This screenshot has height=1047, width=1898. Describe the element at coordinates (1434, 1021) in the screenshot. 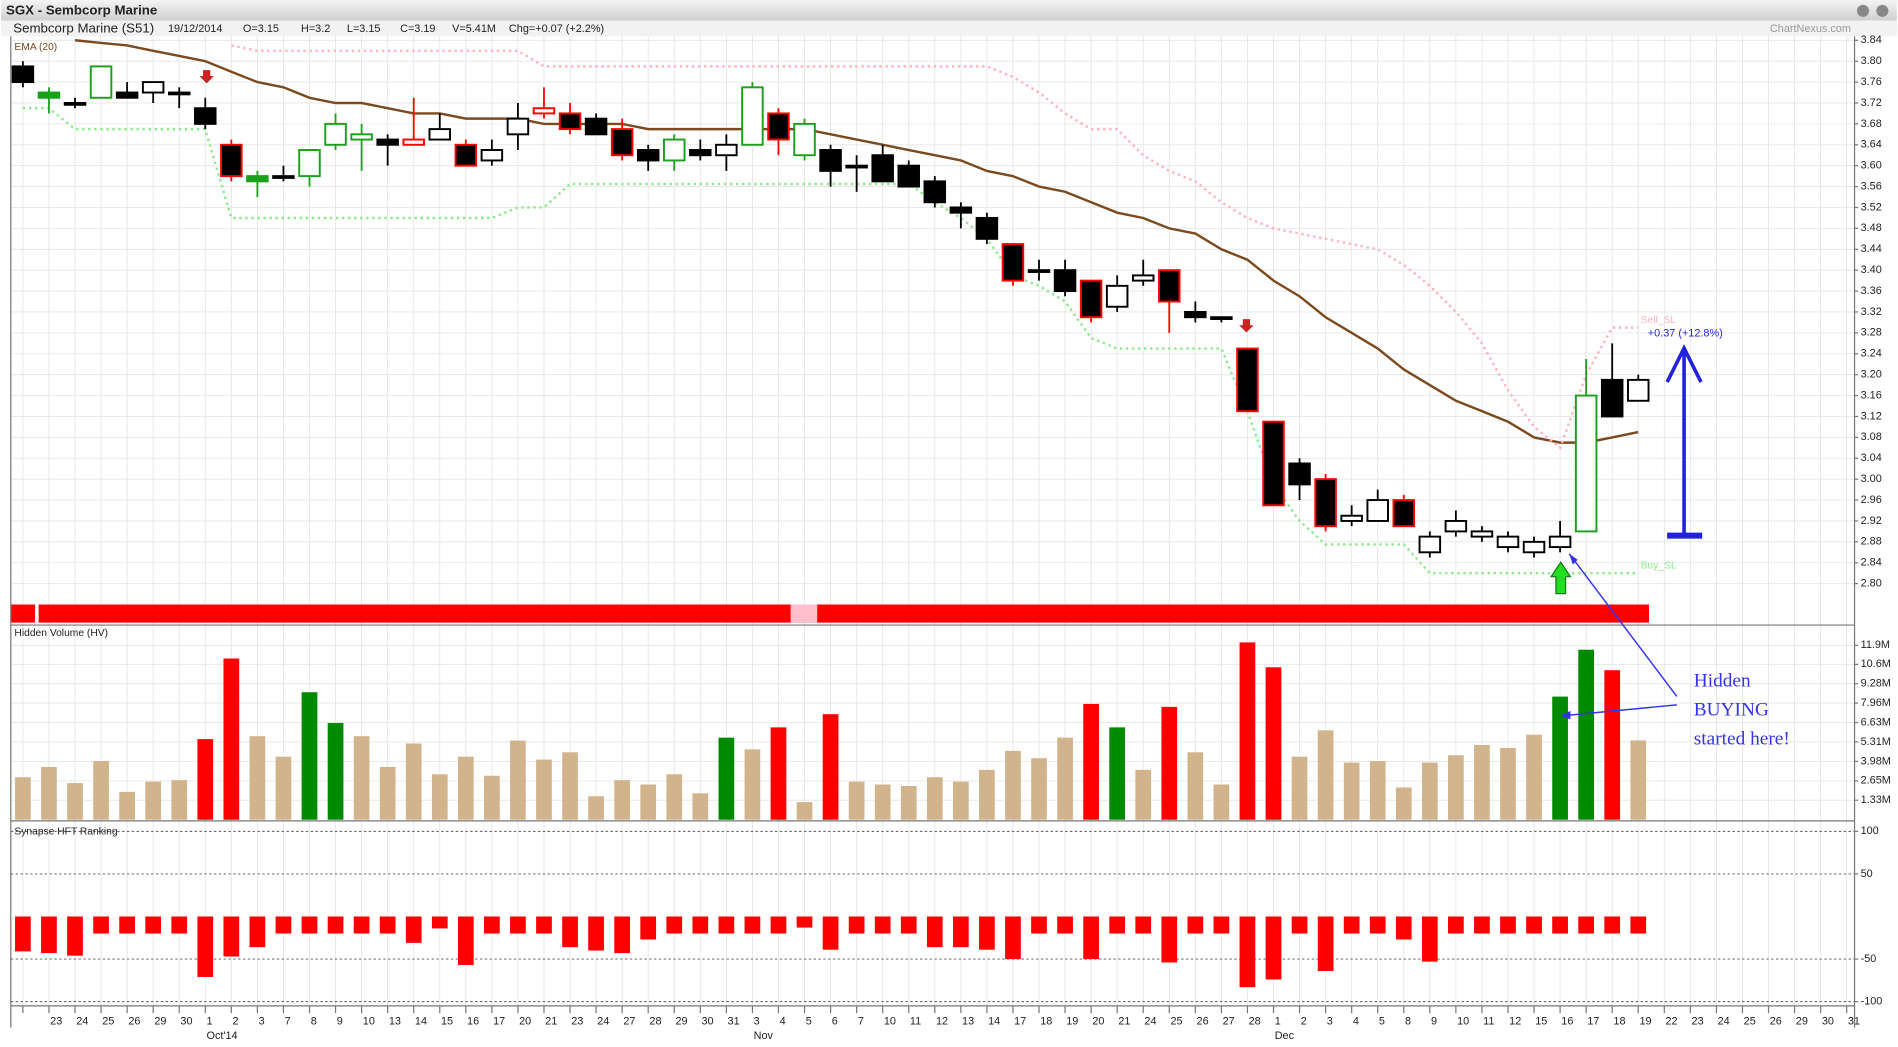

I see `x-tick-label: 9` at that location.